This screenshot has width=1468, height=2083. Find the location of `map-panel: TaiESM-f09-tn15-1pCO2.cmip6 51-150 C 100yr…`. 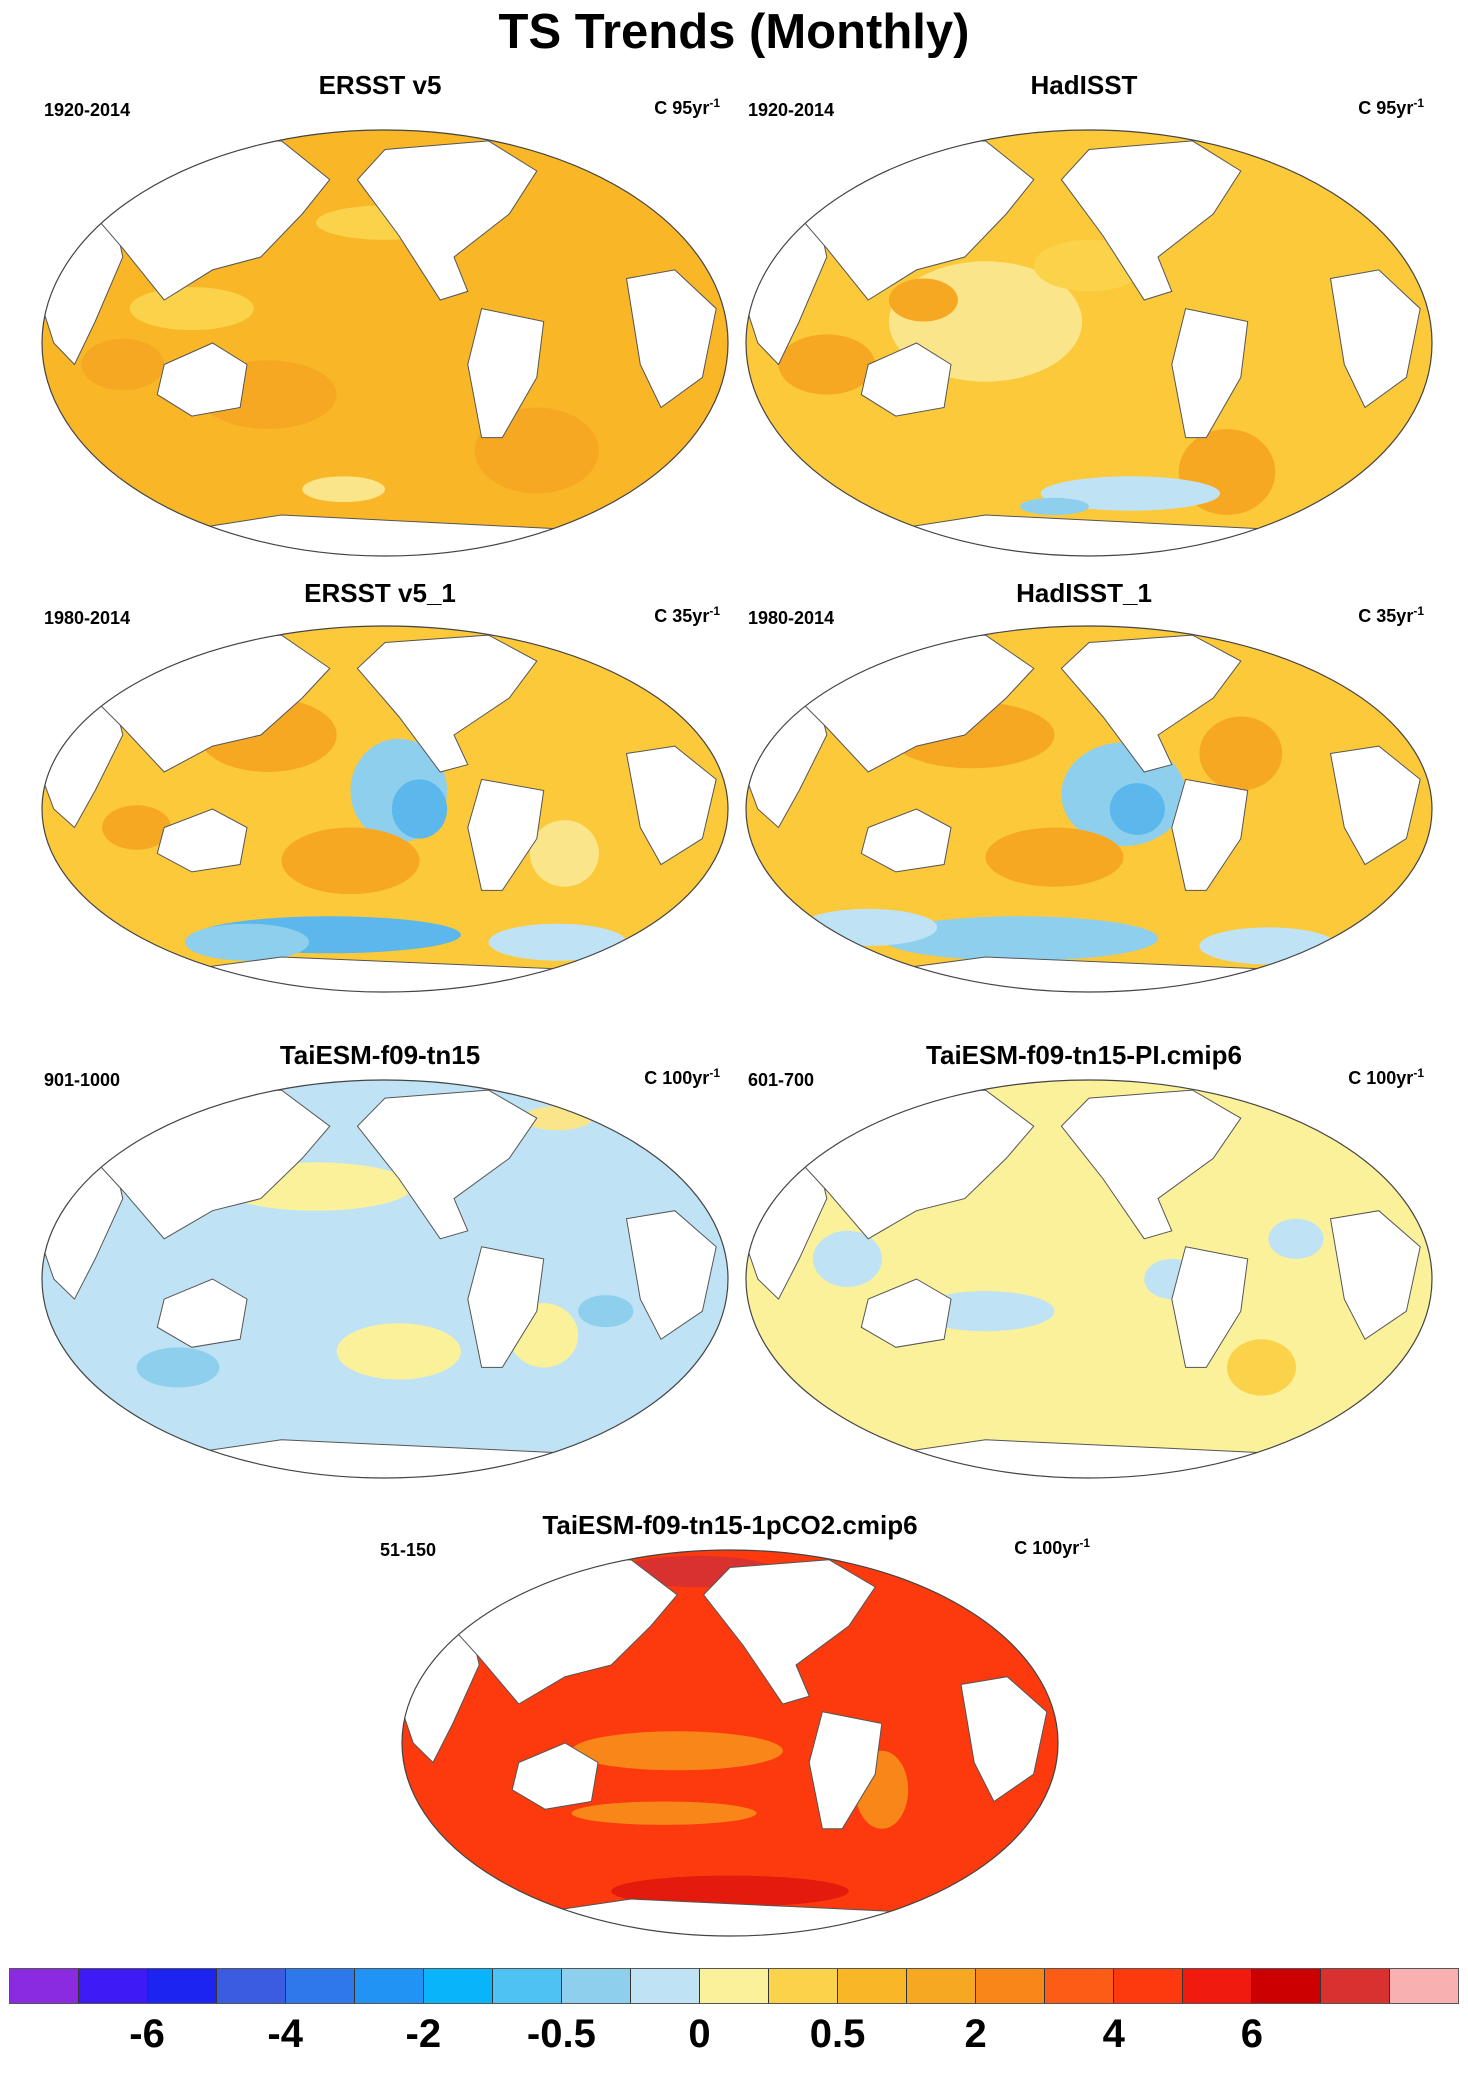

map-panel: TaiESM-f09-tn15-1pCO2.cmip6 51-150 C 100yr… is located at coordinates (735, 1725).